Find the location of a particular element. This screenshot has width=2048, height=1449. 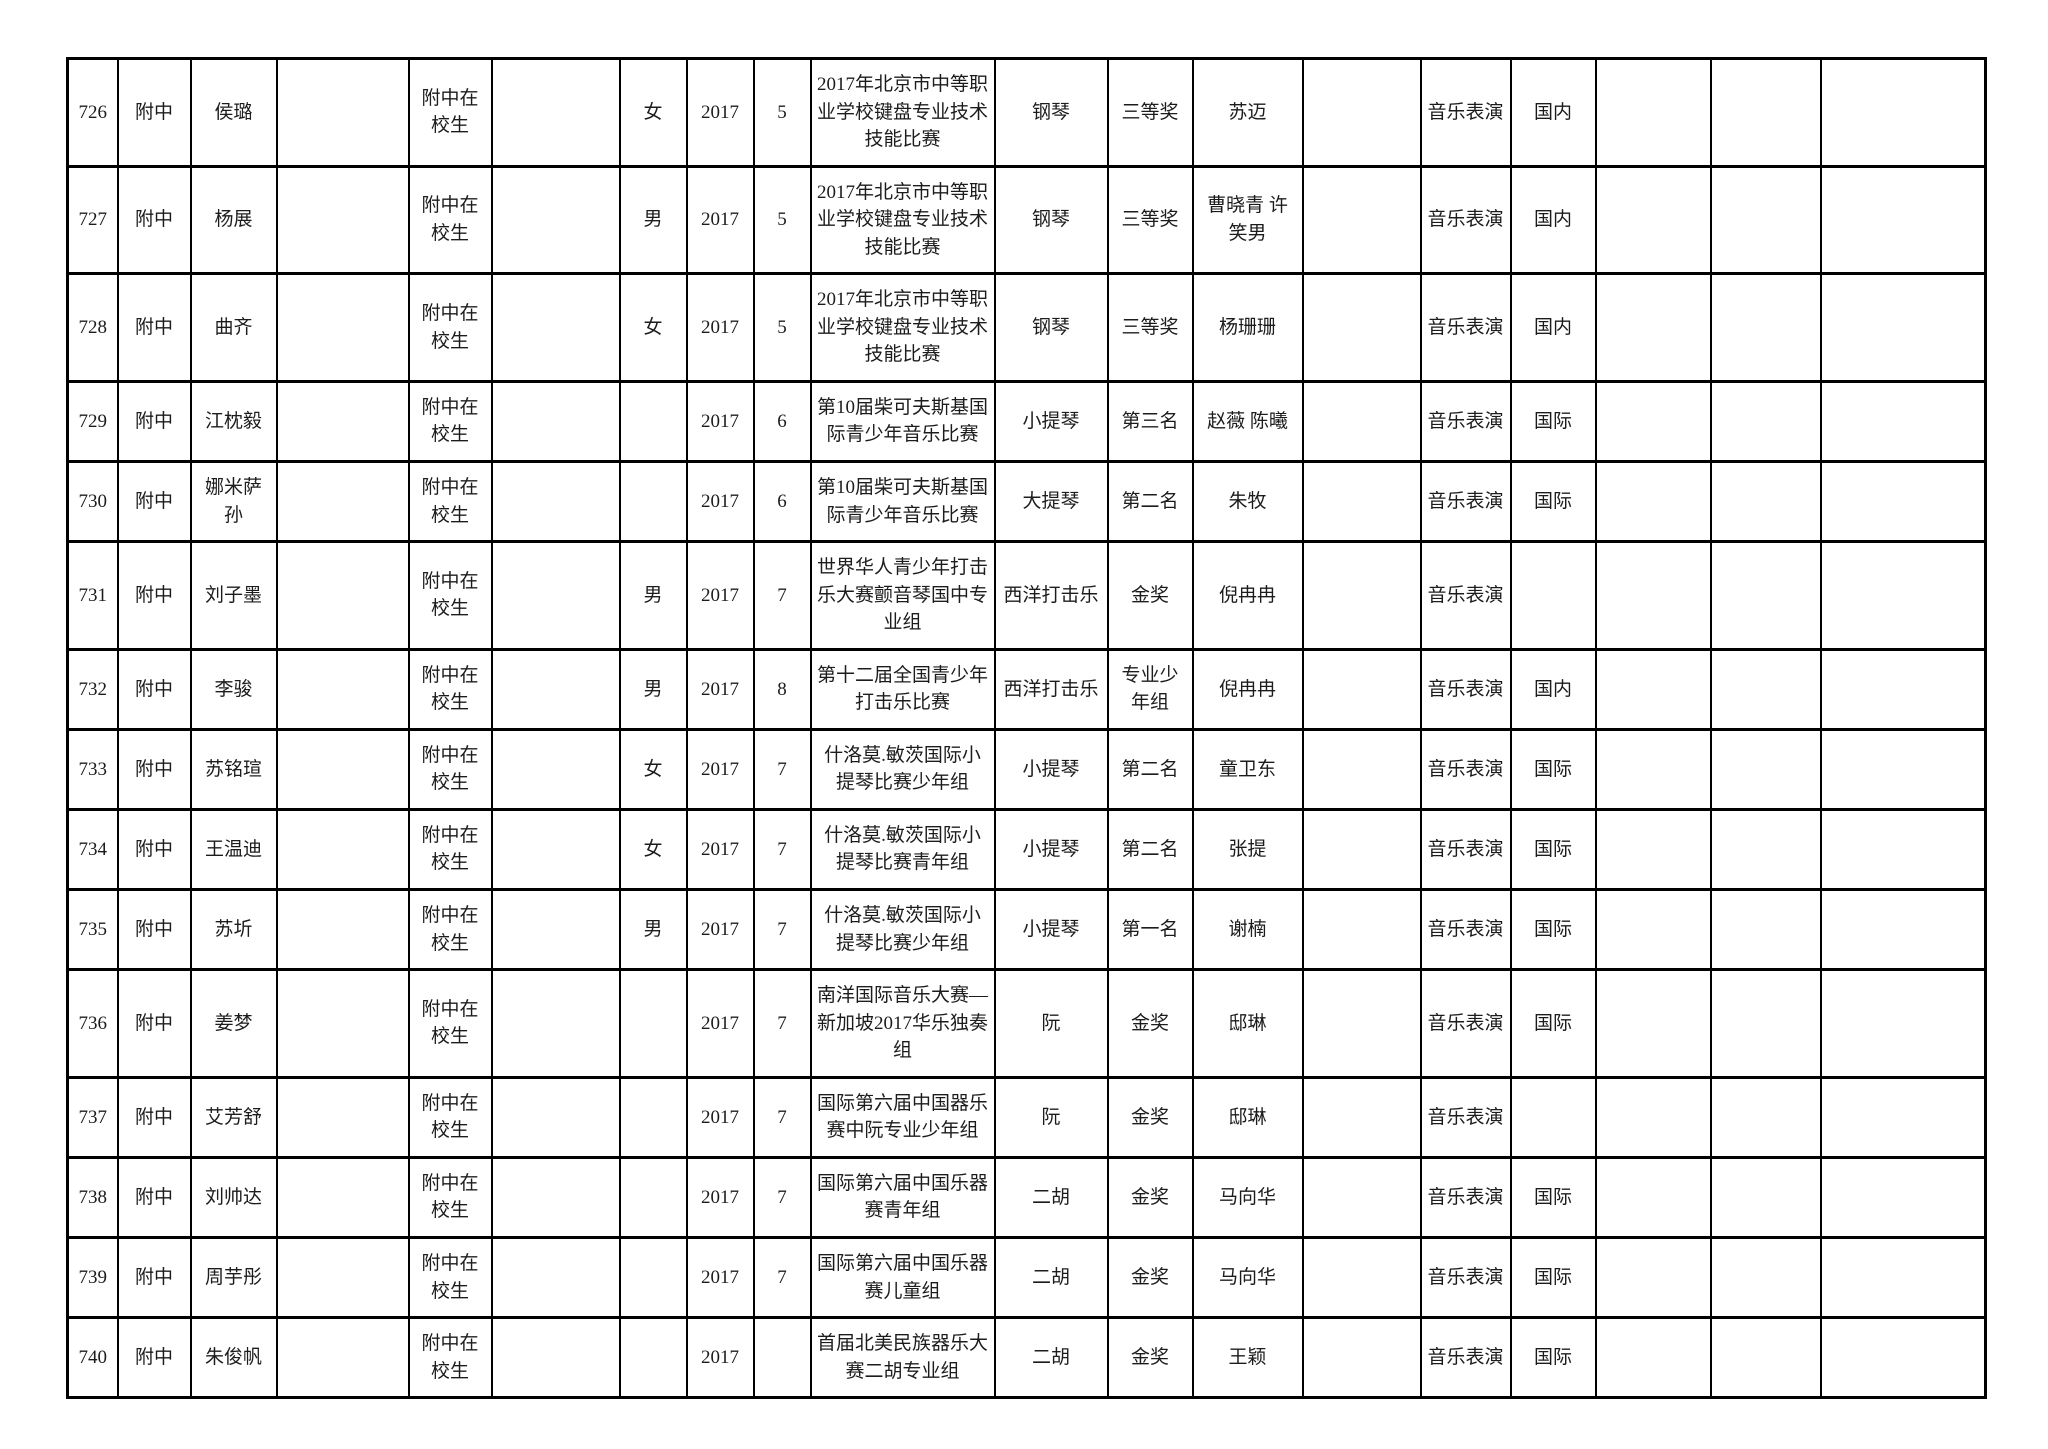

col-teacher: 倪冉冉 is located at coordinates (1247, 689).